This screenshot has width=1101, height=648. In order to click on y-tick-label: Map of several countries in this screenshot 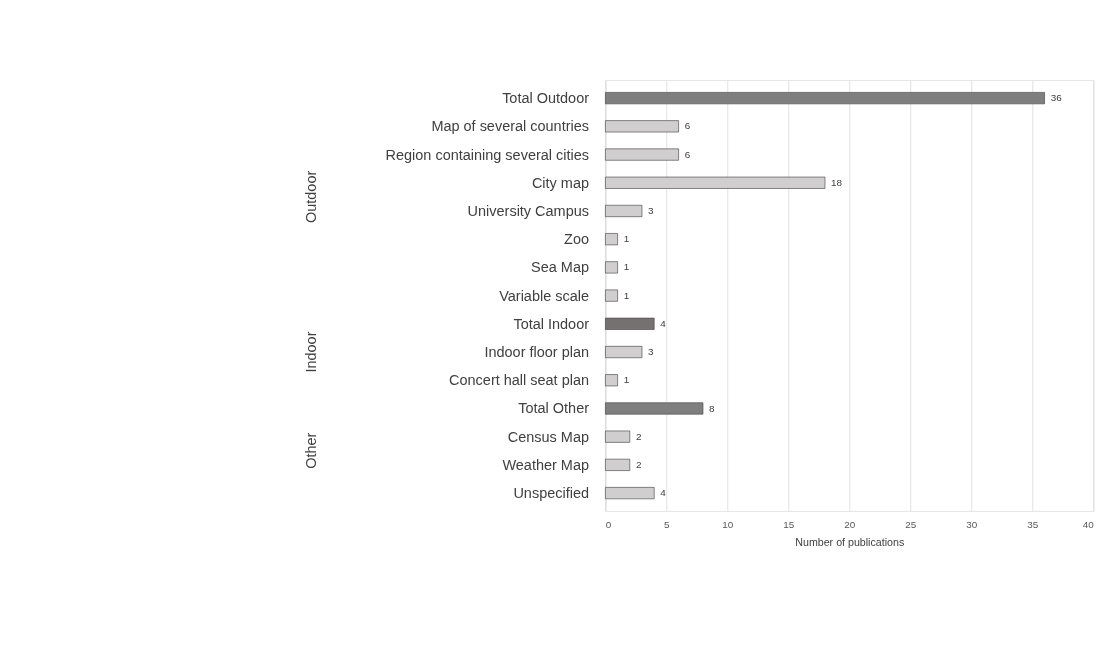, I will do `click(510, 126)`.